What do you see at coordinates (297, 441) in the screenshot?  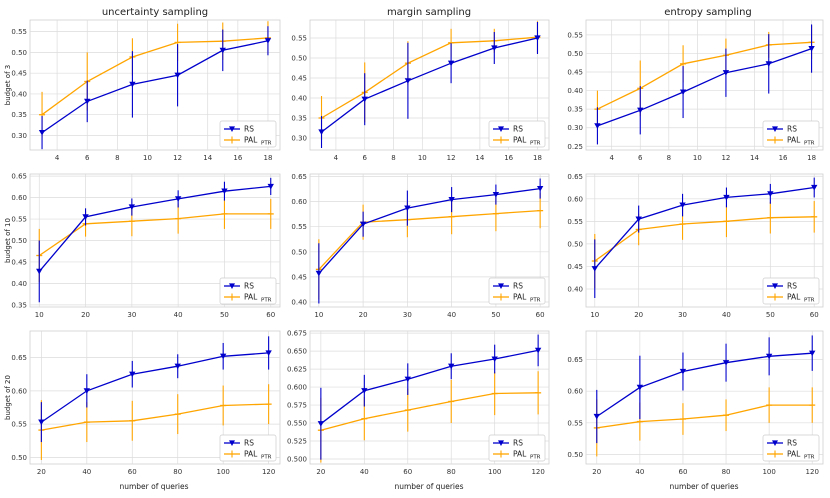 I see `y-tick-label: 0.525` at bounding box center [297, 441].